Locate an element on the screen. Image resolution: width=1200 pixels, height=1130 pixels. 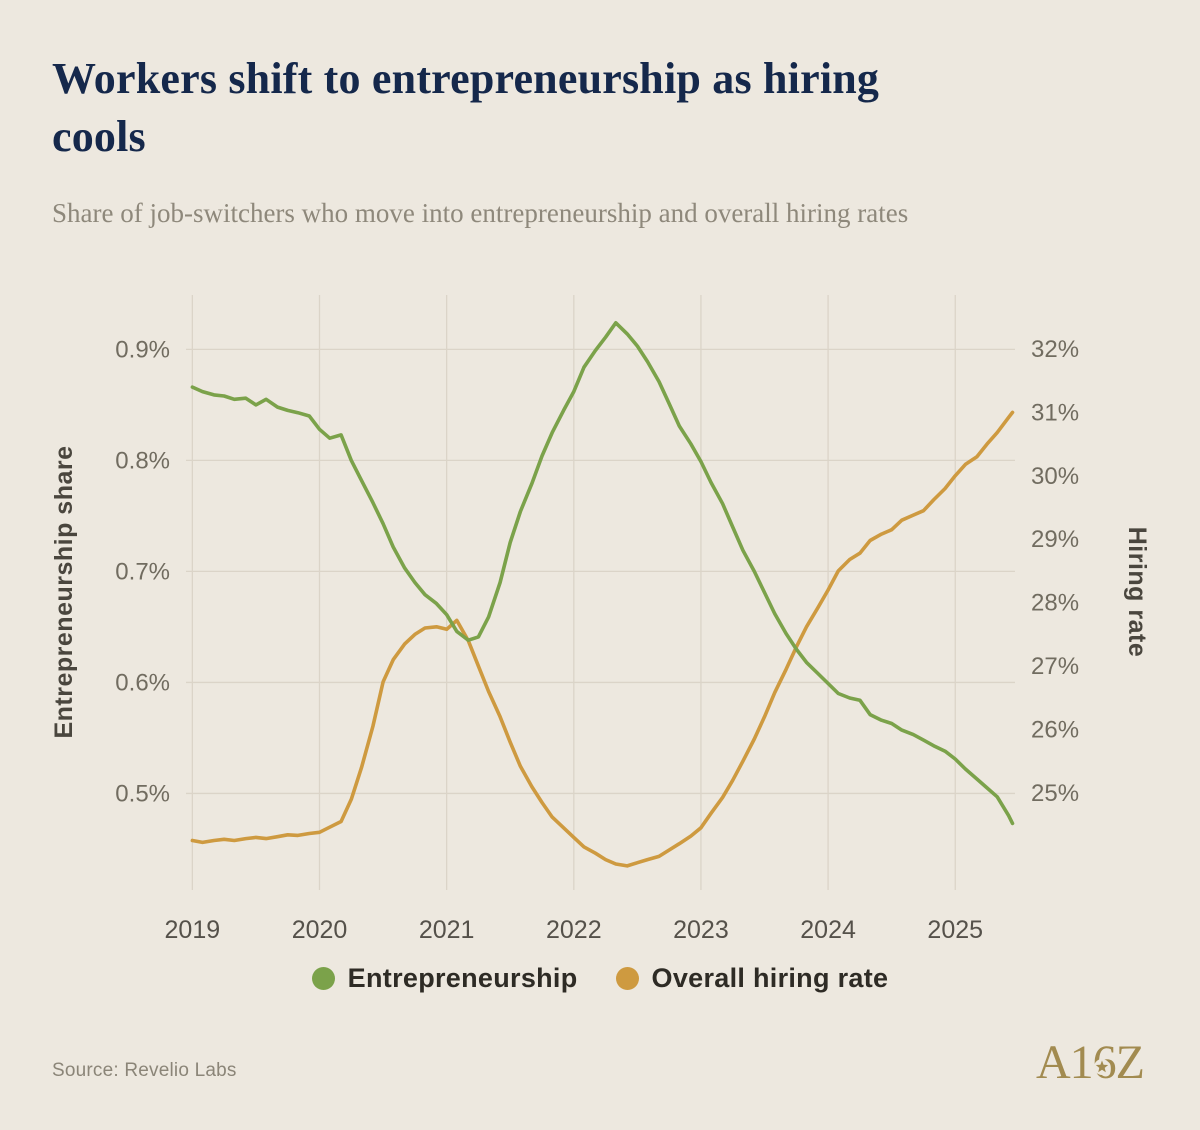
x-tick-label: 2020 is located at coordinates (320, 930).